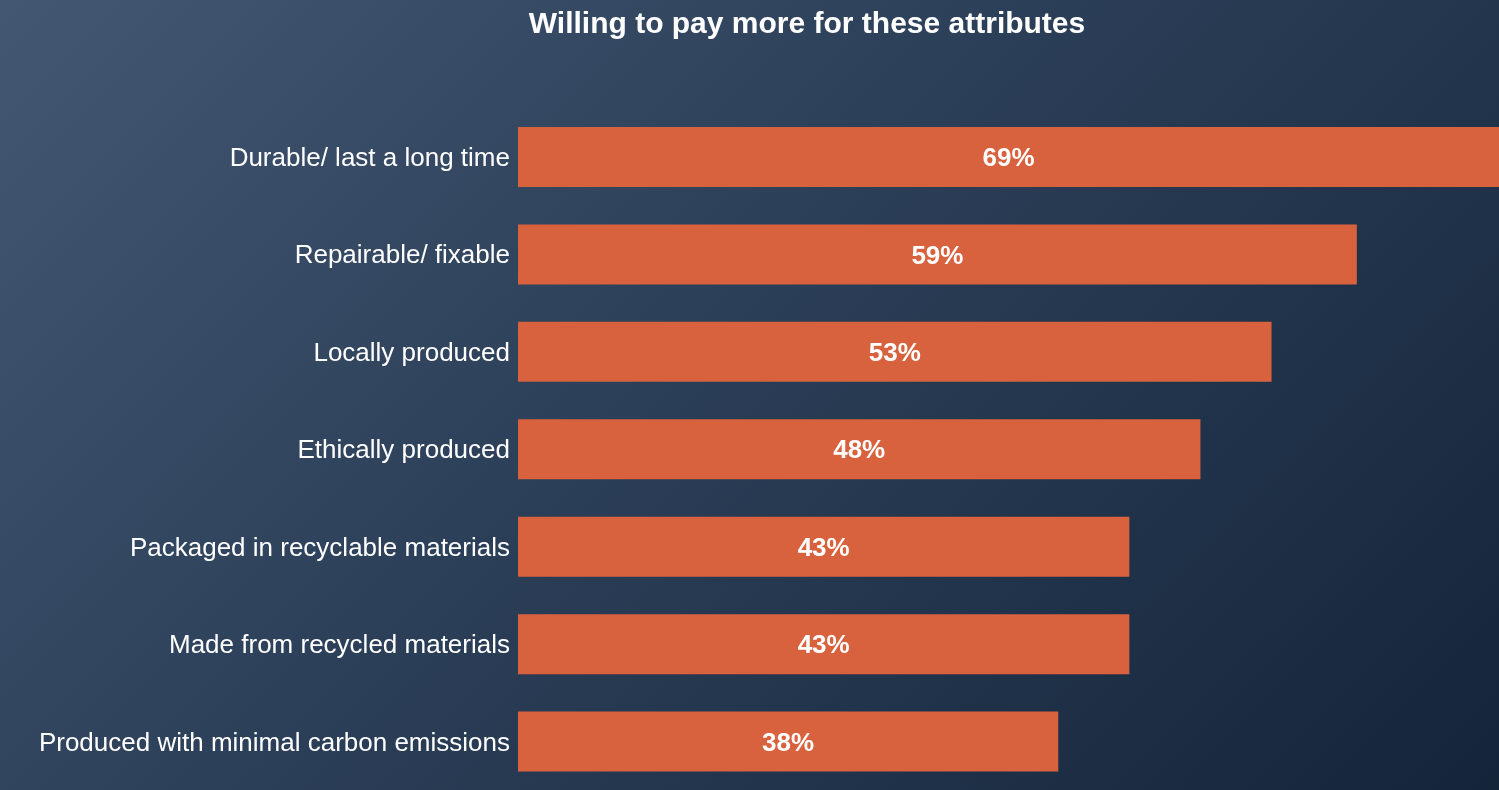  I want to click on data-label: 59%, so click(937, 254).